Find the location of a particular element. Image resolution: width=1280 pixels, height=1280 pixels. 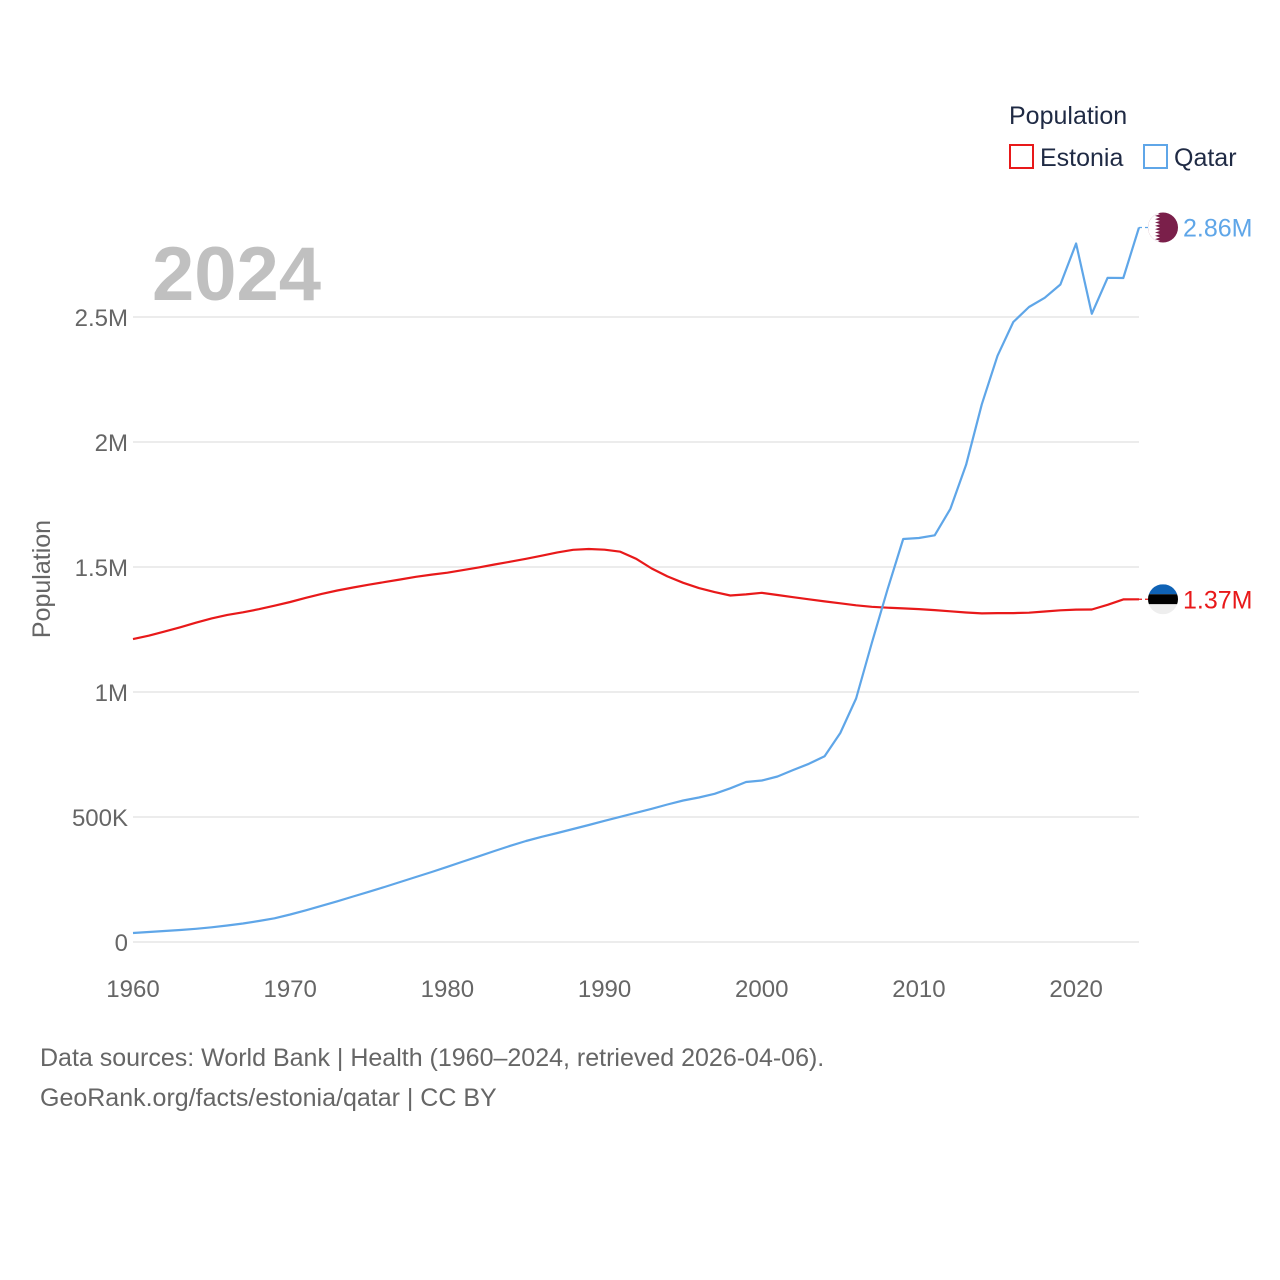

legend-swatch-estonia is located at coordinates (1021, 156).